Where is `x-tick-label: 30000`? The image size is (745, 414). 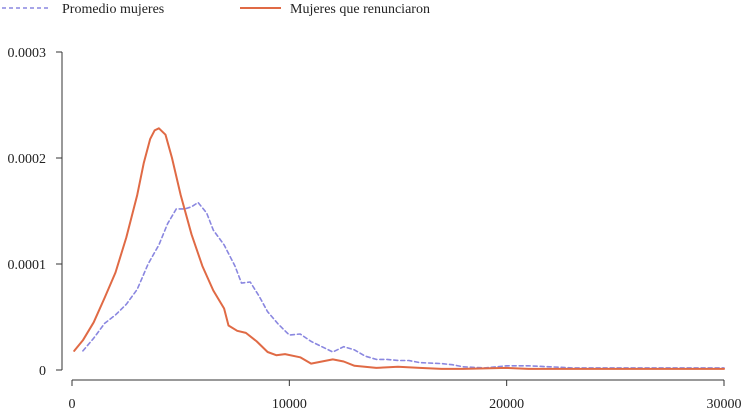
x-tick-label: 30000 is located at coordinates (724, 404).